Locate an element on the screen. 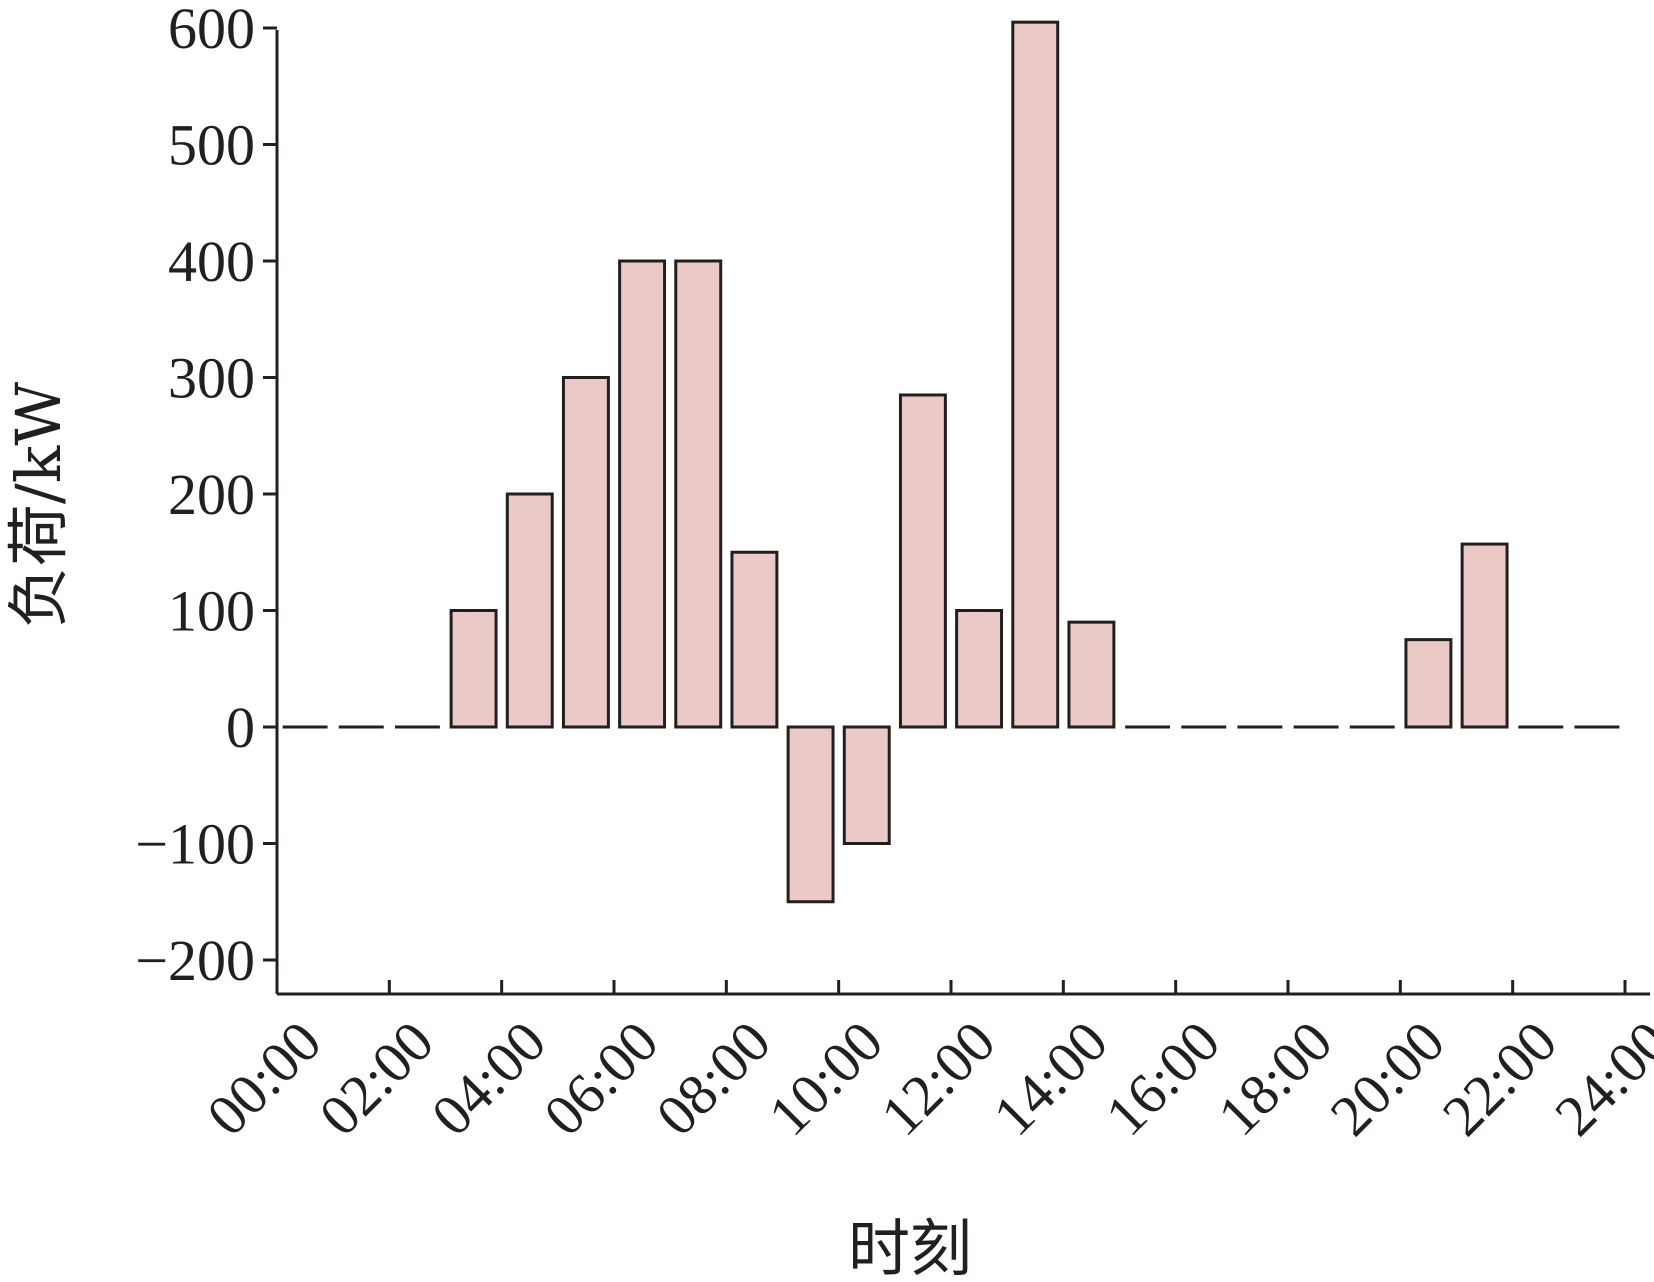  x-tick-label: 02:00 is located at coordinates (376, 1078).